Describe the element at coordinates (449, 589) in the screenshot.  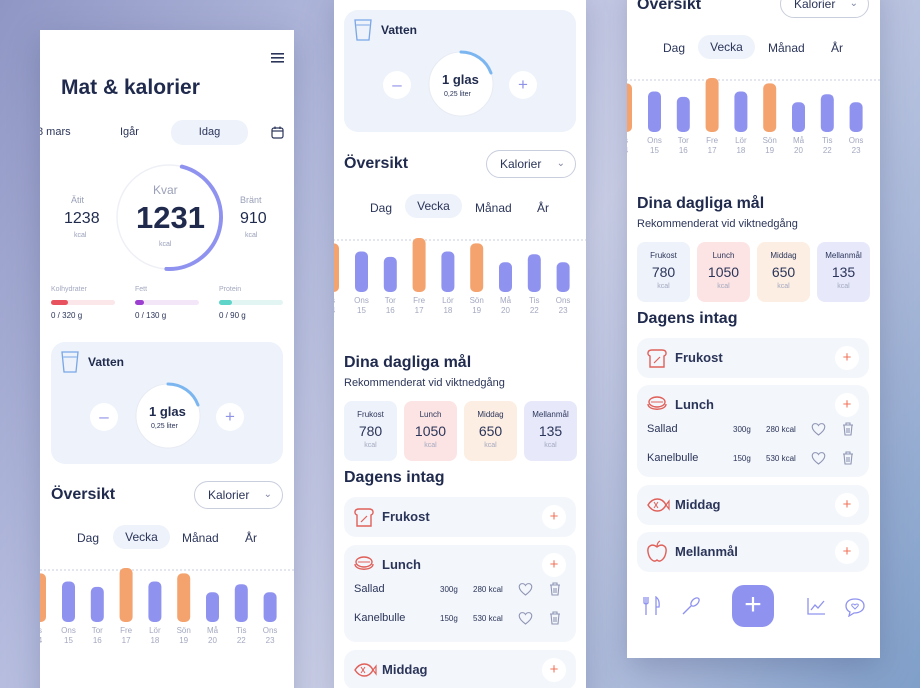
I see `food-item-weight: 300g` at that location.